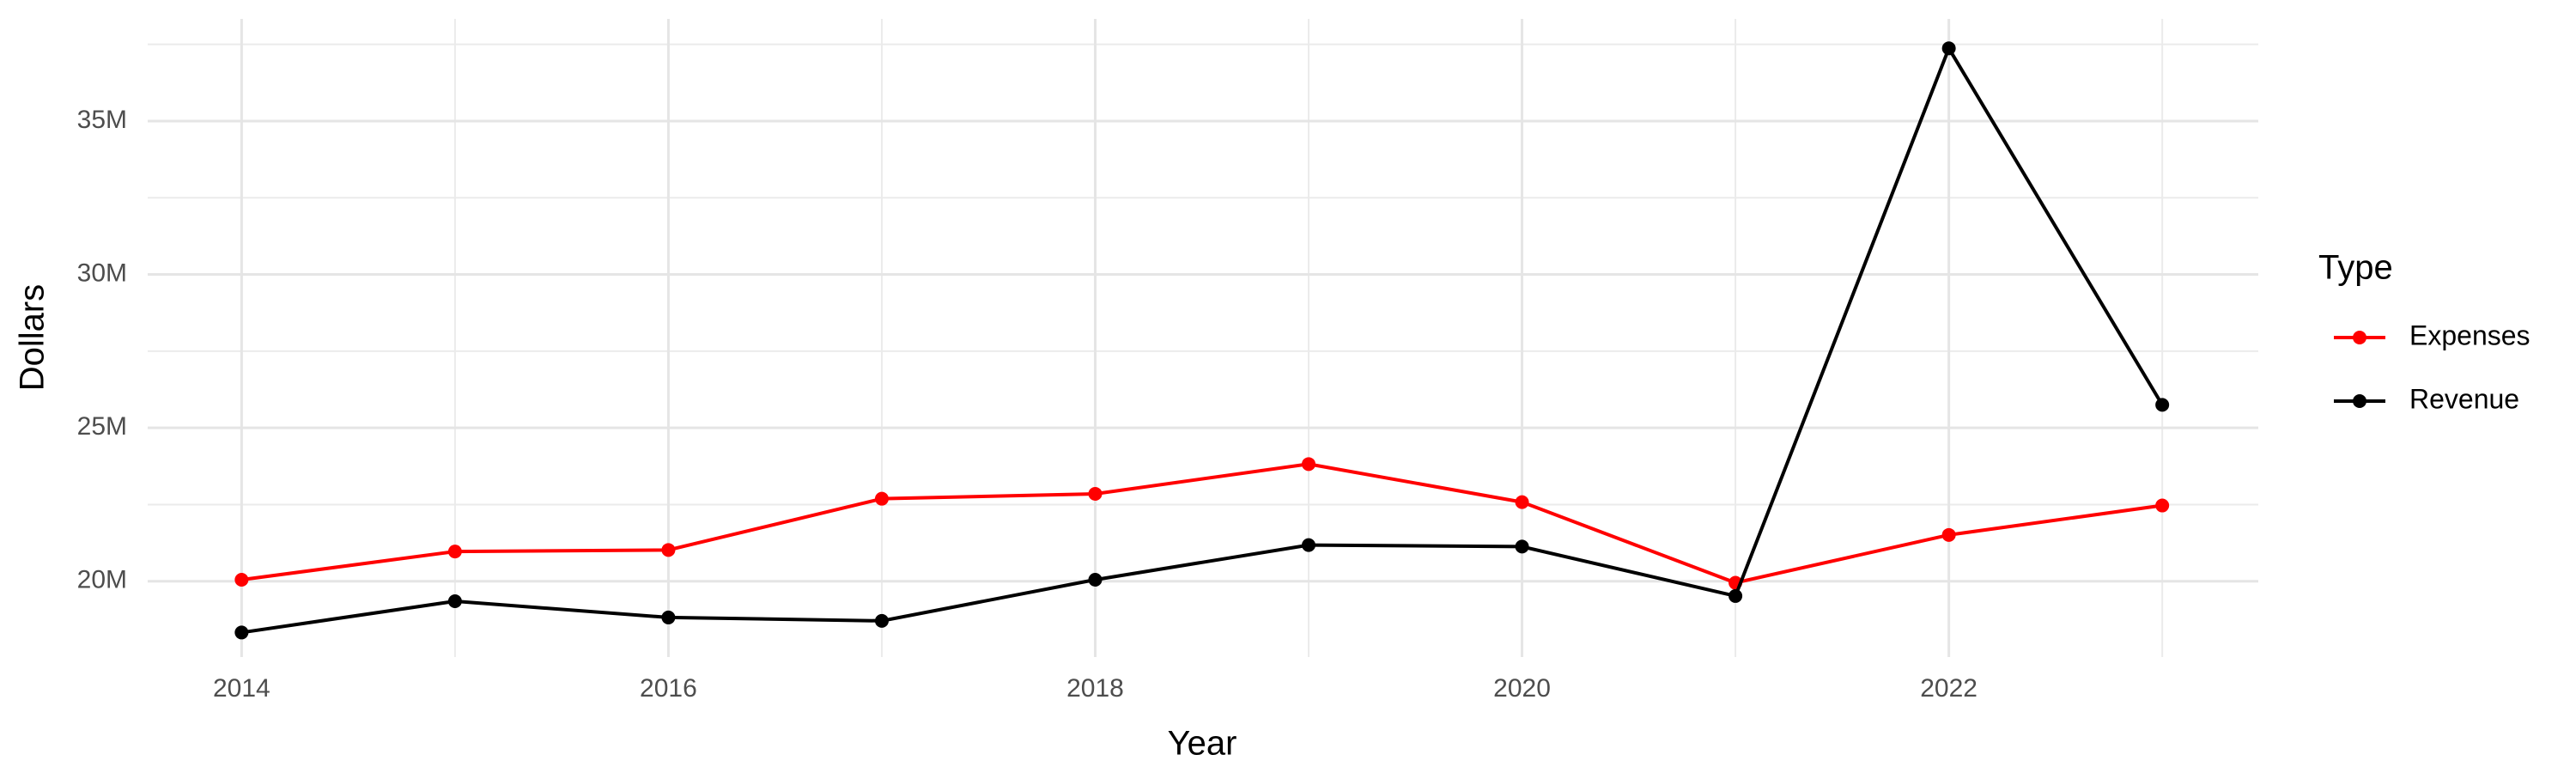  Describe the element at coordinates (241, 688) in the screenshot. I see `x-tick-label: 2014` at that location.